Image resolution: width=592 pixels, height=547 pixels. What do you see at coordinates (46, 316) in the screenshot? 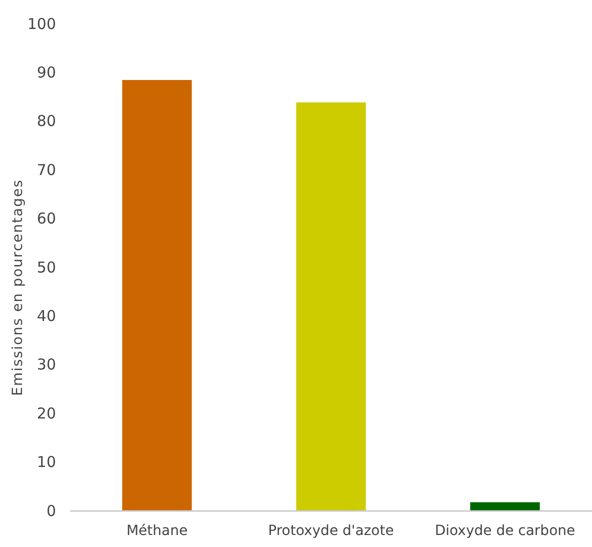
I see `y-tick-label: 40` at bounding box center [46, 316].